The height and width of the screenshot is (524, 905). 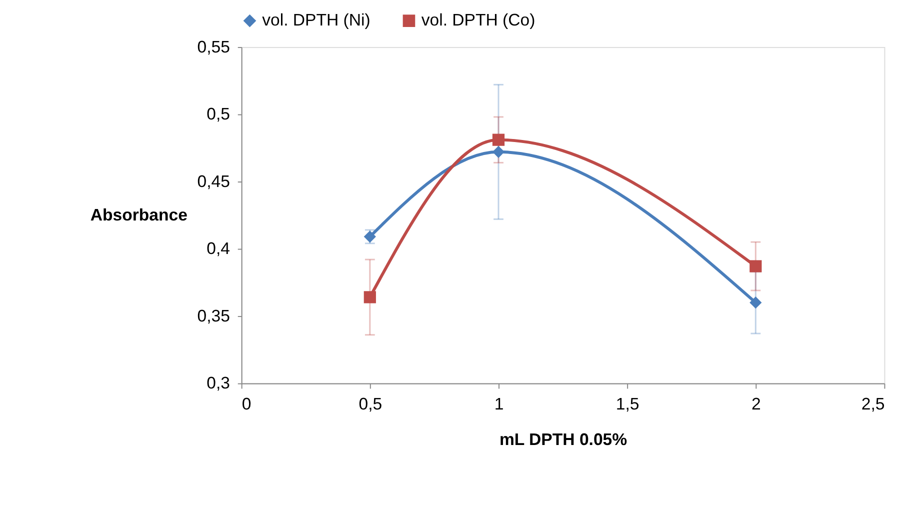 I want to click on x-axis-title: mL DPTH 0.05%, so click(x=563, y=440).